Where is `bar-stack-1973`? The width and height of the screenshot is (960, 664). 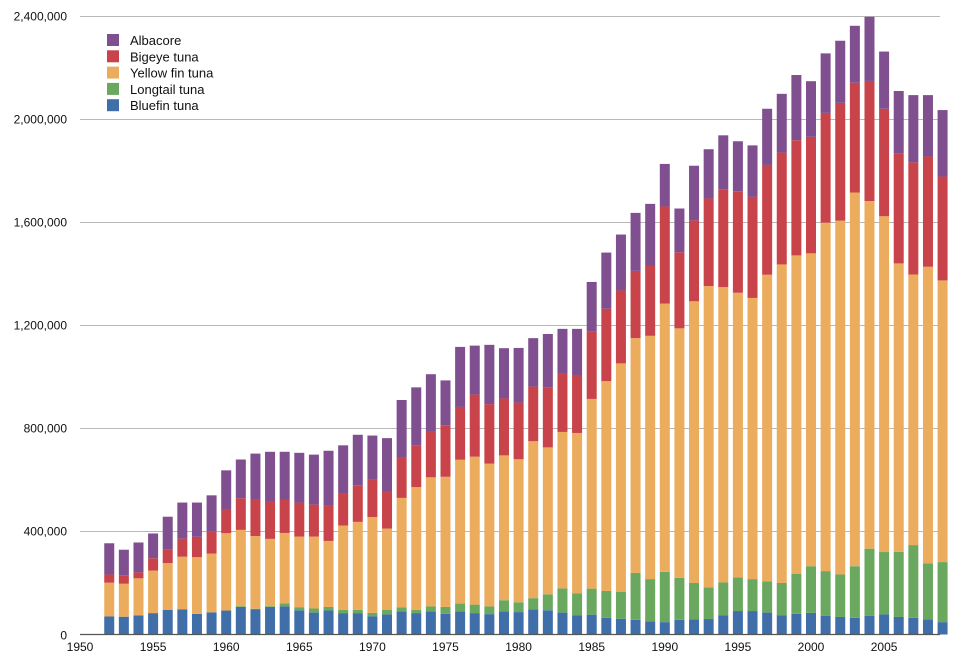
bar-stack-1973 is located at coordinates (416, 511).